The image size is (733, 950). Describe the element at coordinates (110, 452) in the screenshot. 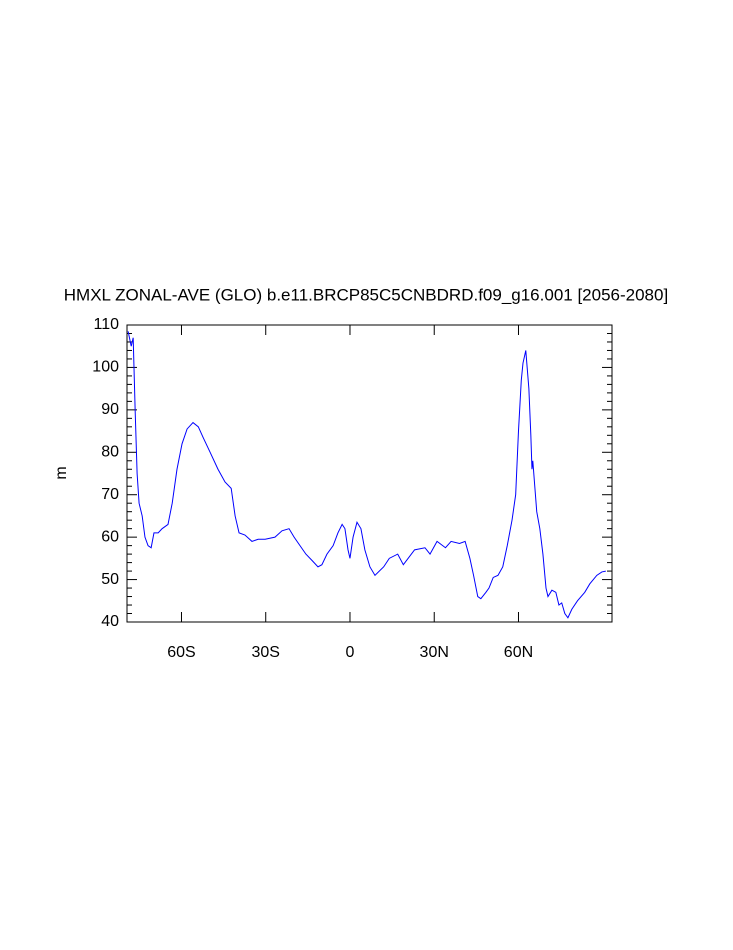

I see `y-tick-label: 80` at that location.